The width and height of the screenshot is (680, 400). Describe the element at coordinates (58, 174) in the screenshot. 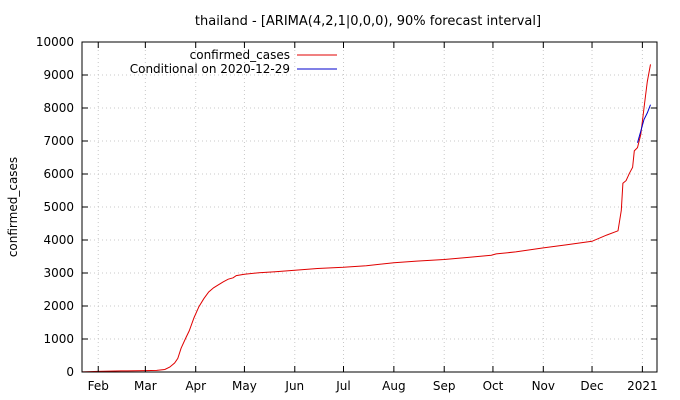

I see `y-tick-label: 6000` at that location.